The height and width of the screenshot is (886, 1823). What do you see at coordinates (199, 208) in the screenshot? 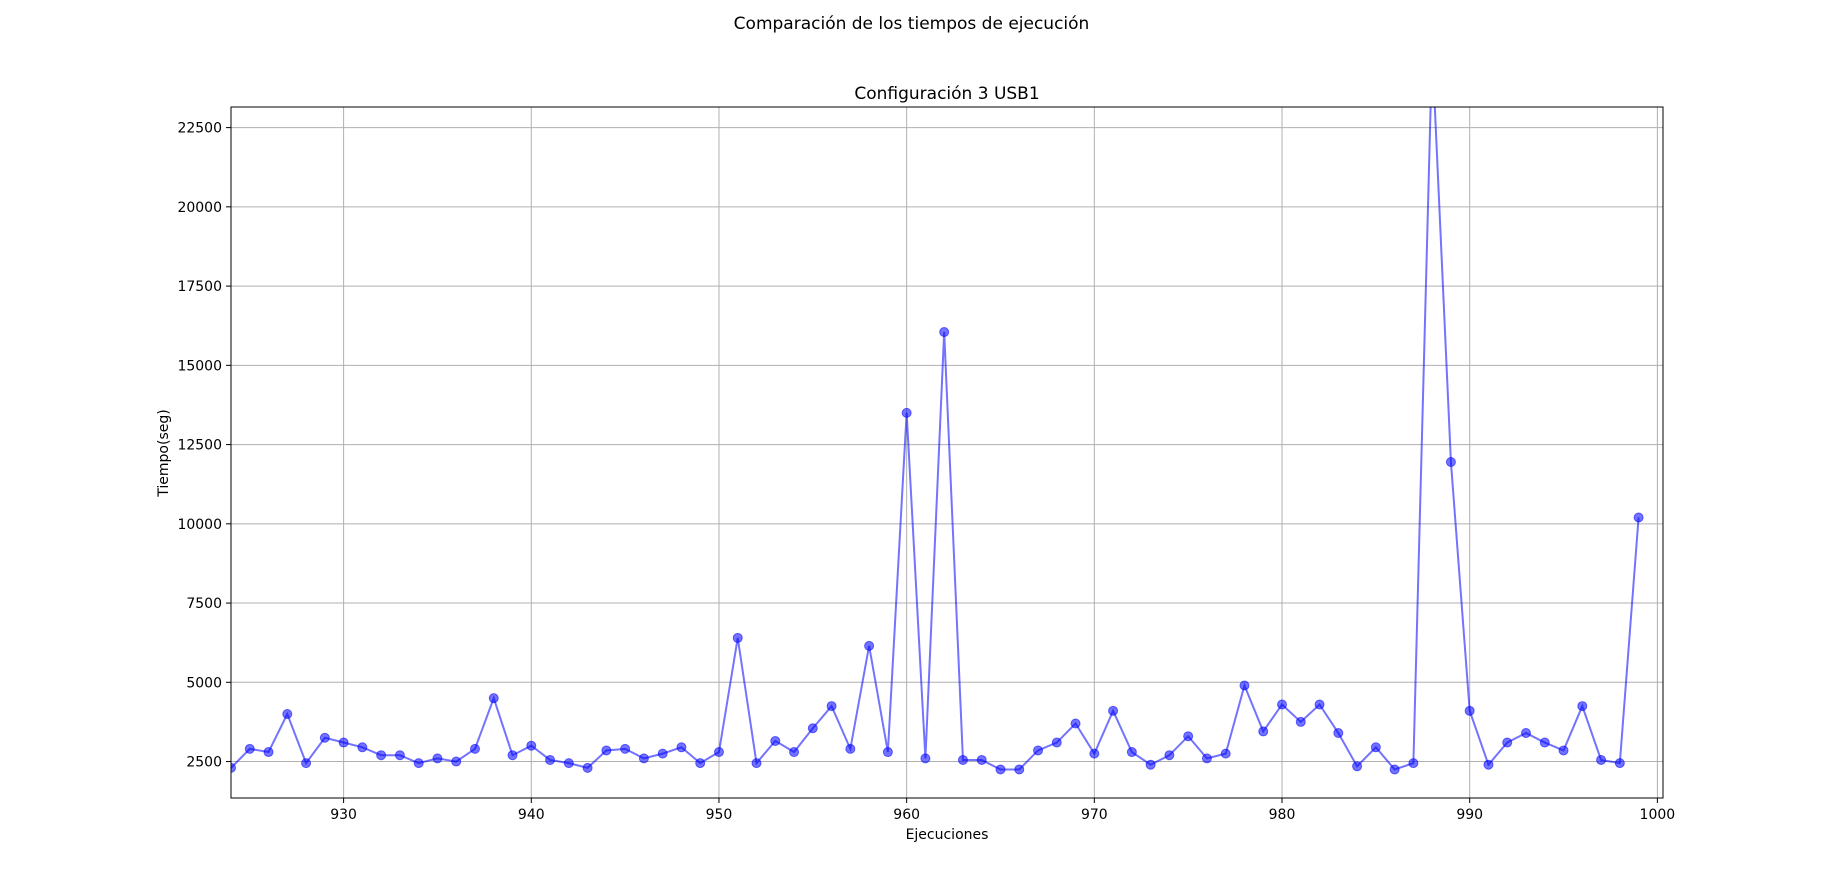
I see `y-tick-label: 20000` at bounding box center [199, 208].